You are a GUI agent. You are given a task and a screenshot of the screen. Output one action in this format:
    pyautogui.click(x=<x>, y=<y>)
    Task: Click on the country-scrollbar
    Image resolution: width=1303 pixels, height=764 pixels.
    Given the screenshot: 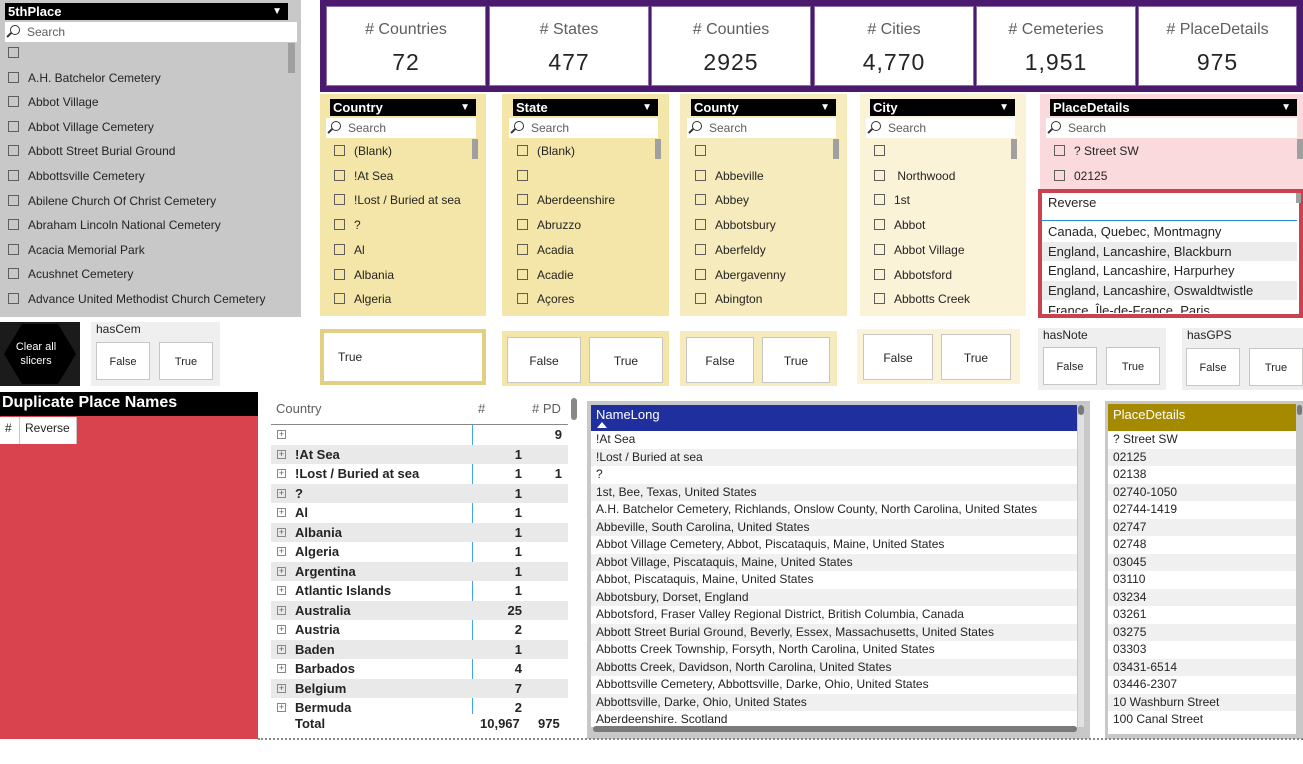 What is the action you would take?
    pyautogui.click(x=475, y=149)
    